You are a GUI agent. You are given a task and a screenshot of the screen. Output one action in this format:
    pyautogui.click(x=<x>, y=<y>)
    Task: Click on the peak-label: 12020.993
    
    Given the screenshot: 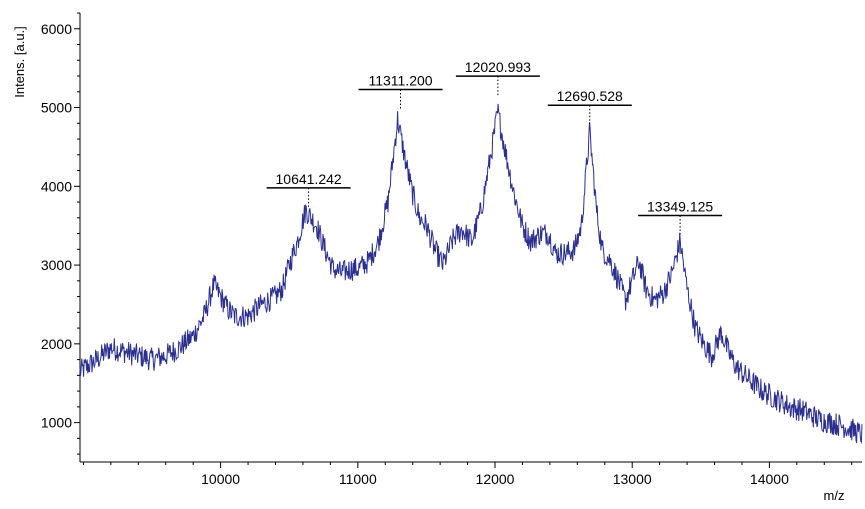 What is the action you would take?
    pyautogui.click(x=498, y=67)
    